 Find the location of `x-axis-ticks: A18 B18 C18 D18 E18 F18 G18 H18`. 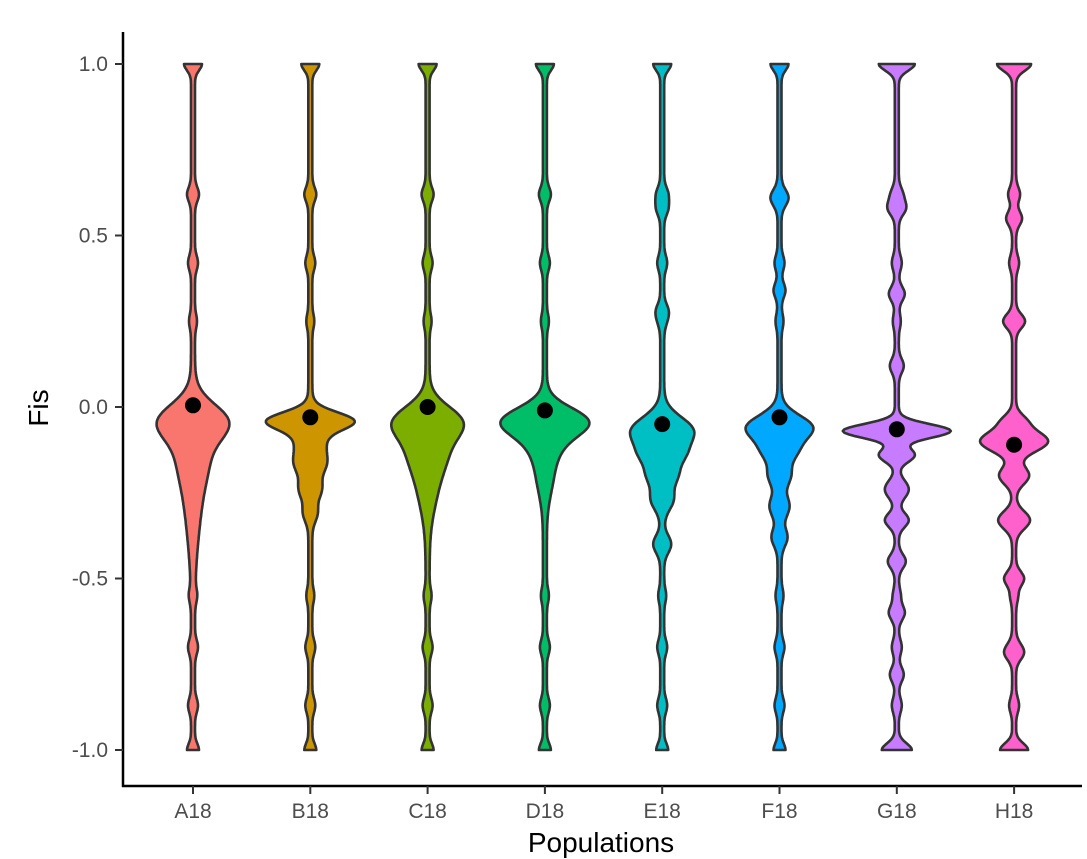

x-axis-ticks: A18 B18 C18 D18 E18 F18 G18 H18 is located at coordinates (603, 804).